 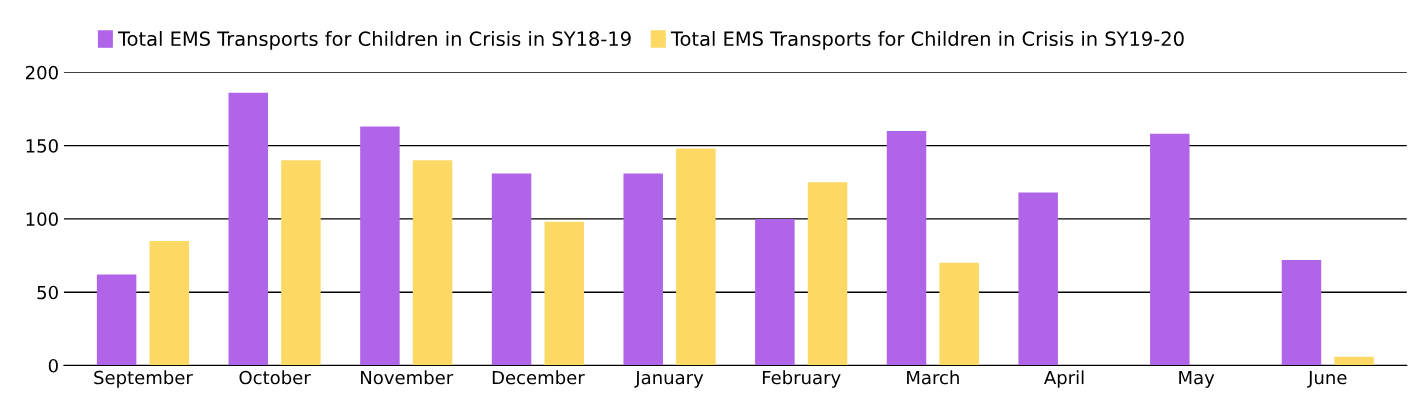 What do you see at coordinates (407, 377) in the screenshot?
I see `x-tick-label: November` at bounding box center [407, 377].